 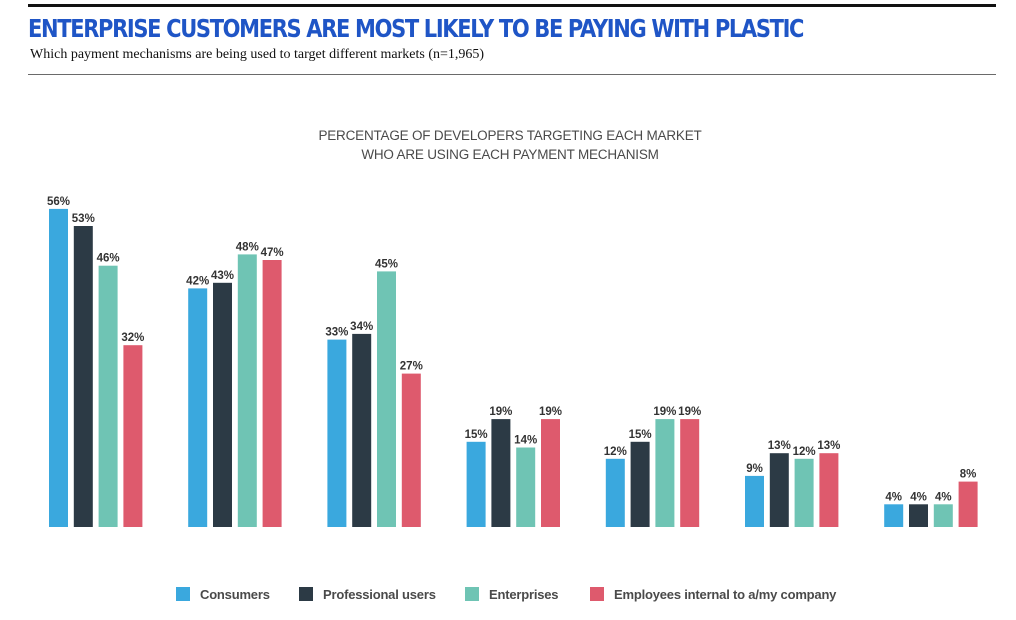 What do you see at coordinates (690, 473) in the screenshot?
I see `bar-group5-series4` at bounding box center [690, 473].